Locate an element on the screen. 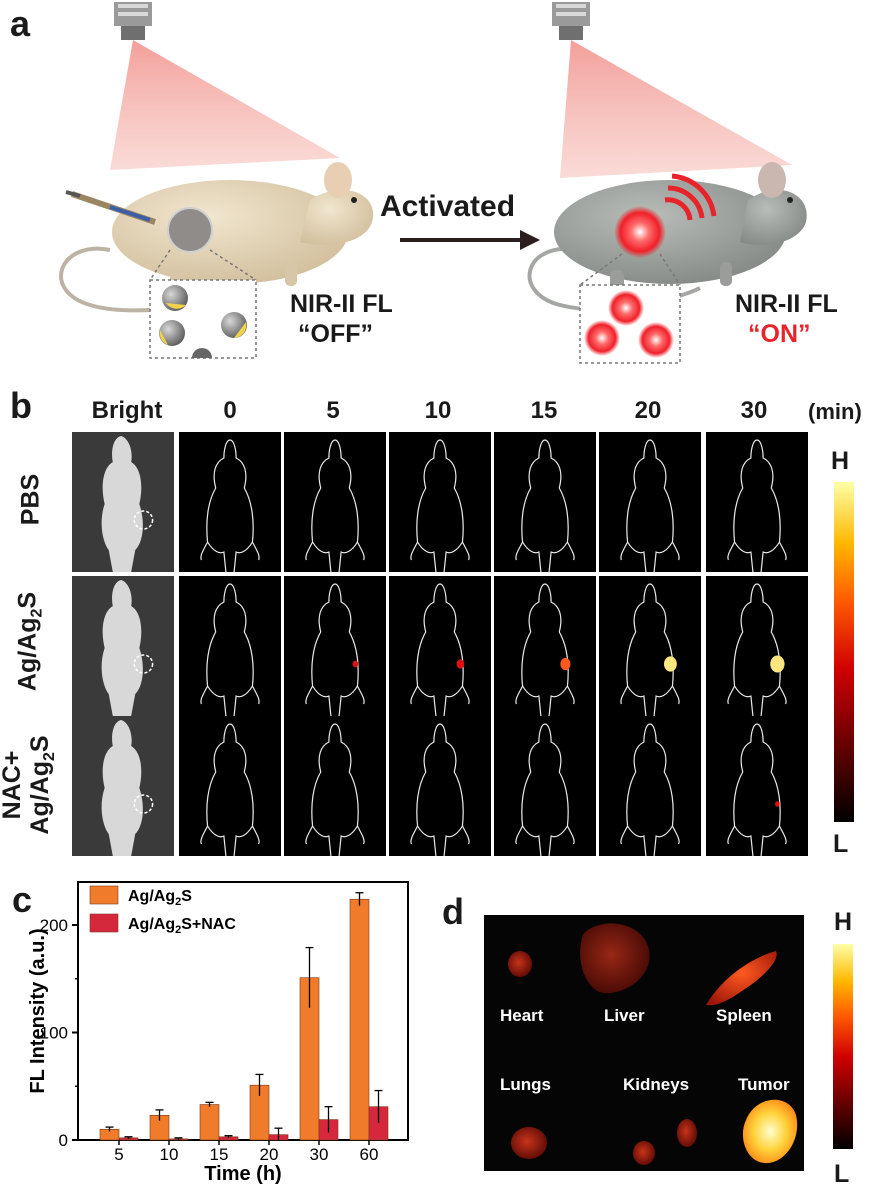  inset-nanoparticles-on is located at coordinates (630, 308).